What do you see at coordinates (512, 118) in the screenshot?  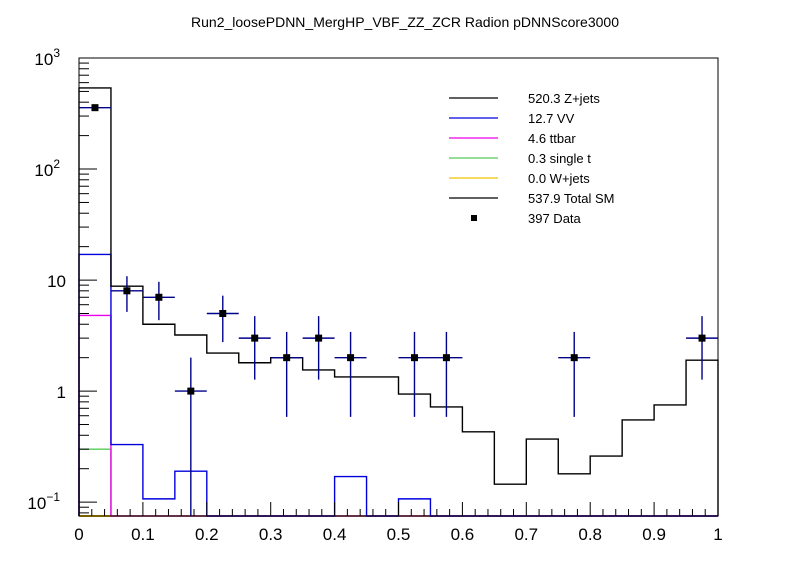 I see `legend-entry: 12.7 VV` at bounding box center [512, 118].